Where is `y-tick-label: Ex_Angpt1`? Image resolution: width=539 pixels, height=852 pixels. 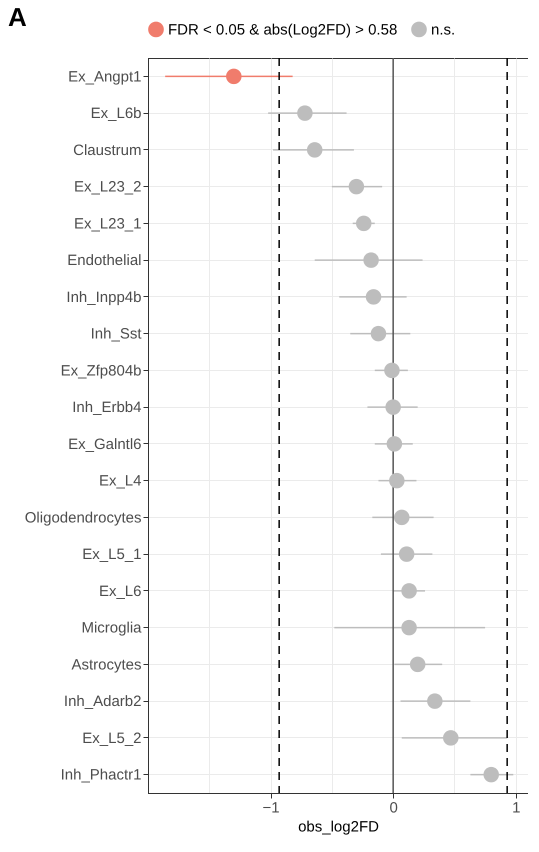
y-tick-label: Ex_Angpt1 is located at coordinates (105, 77).